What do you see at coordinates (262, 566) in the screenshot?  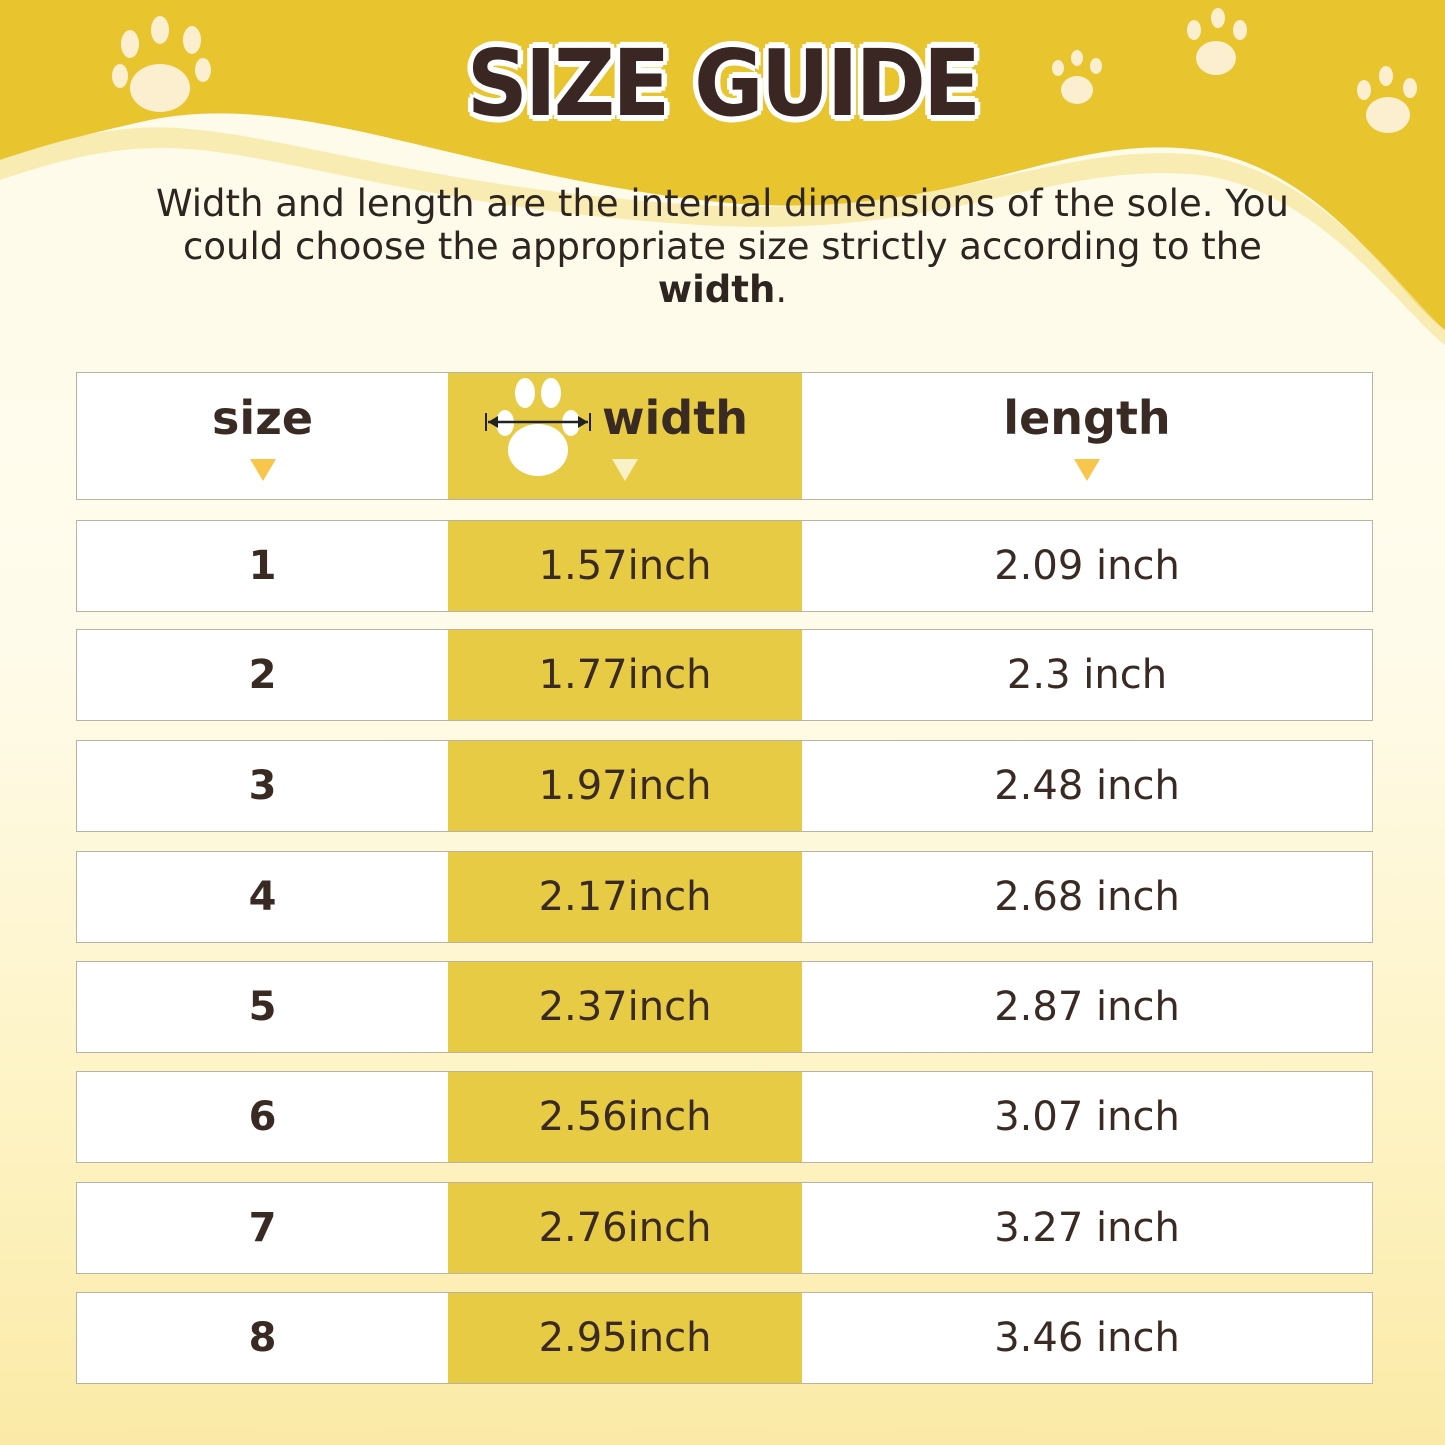 I see `size-cell: 1` at bounding box center [262, 566].